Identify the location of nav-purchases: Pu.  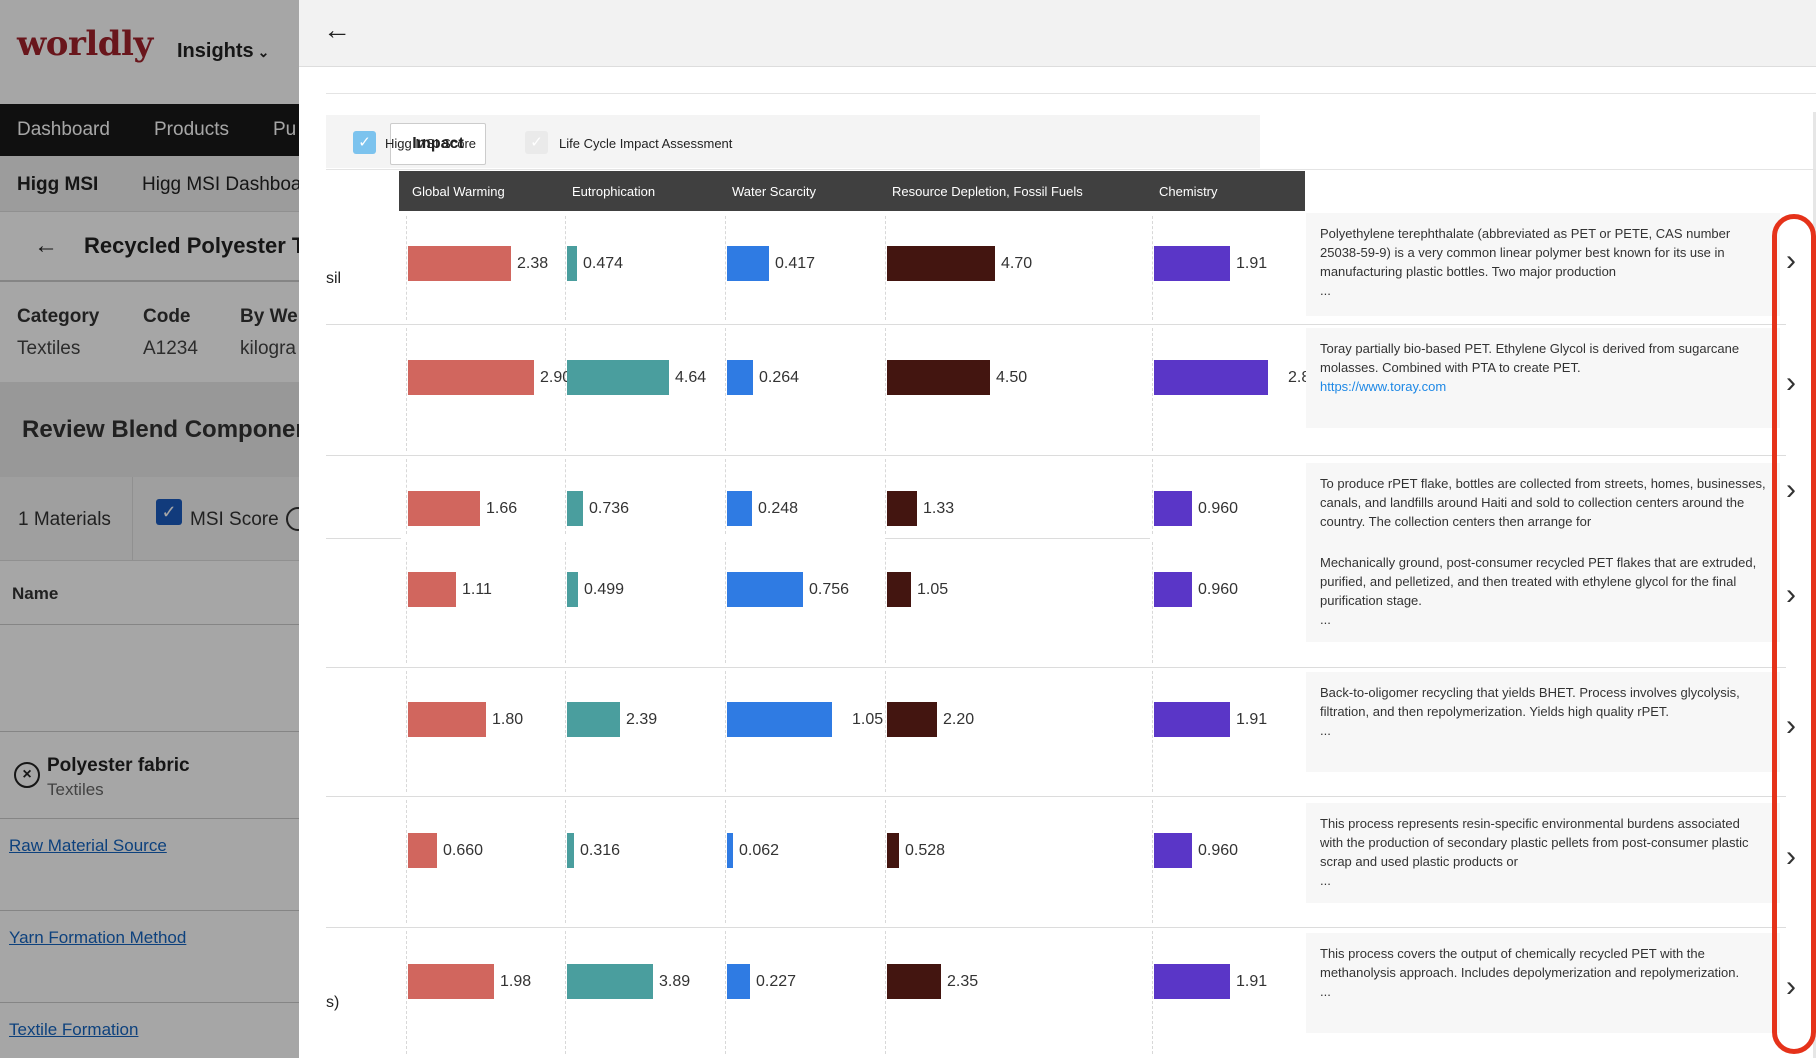
(285, 129).